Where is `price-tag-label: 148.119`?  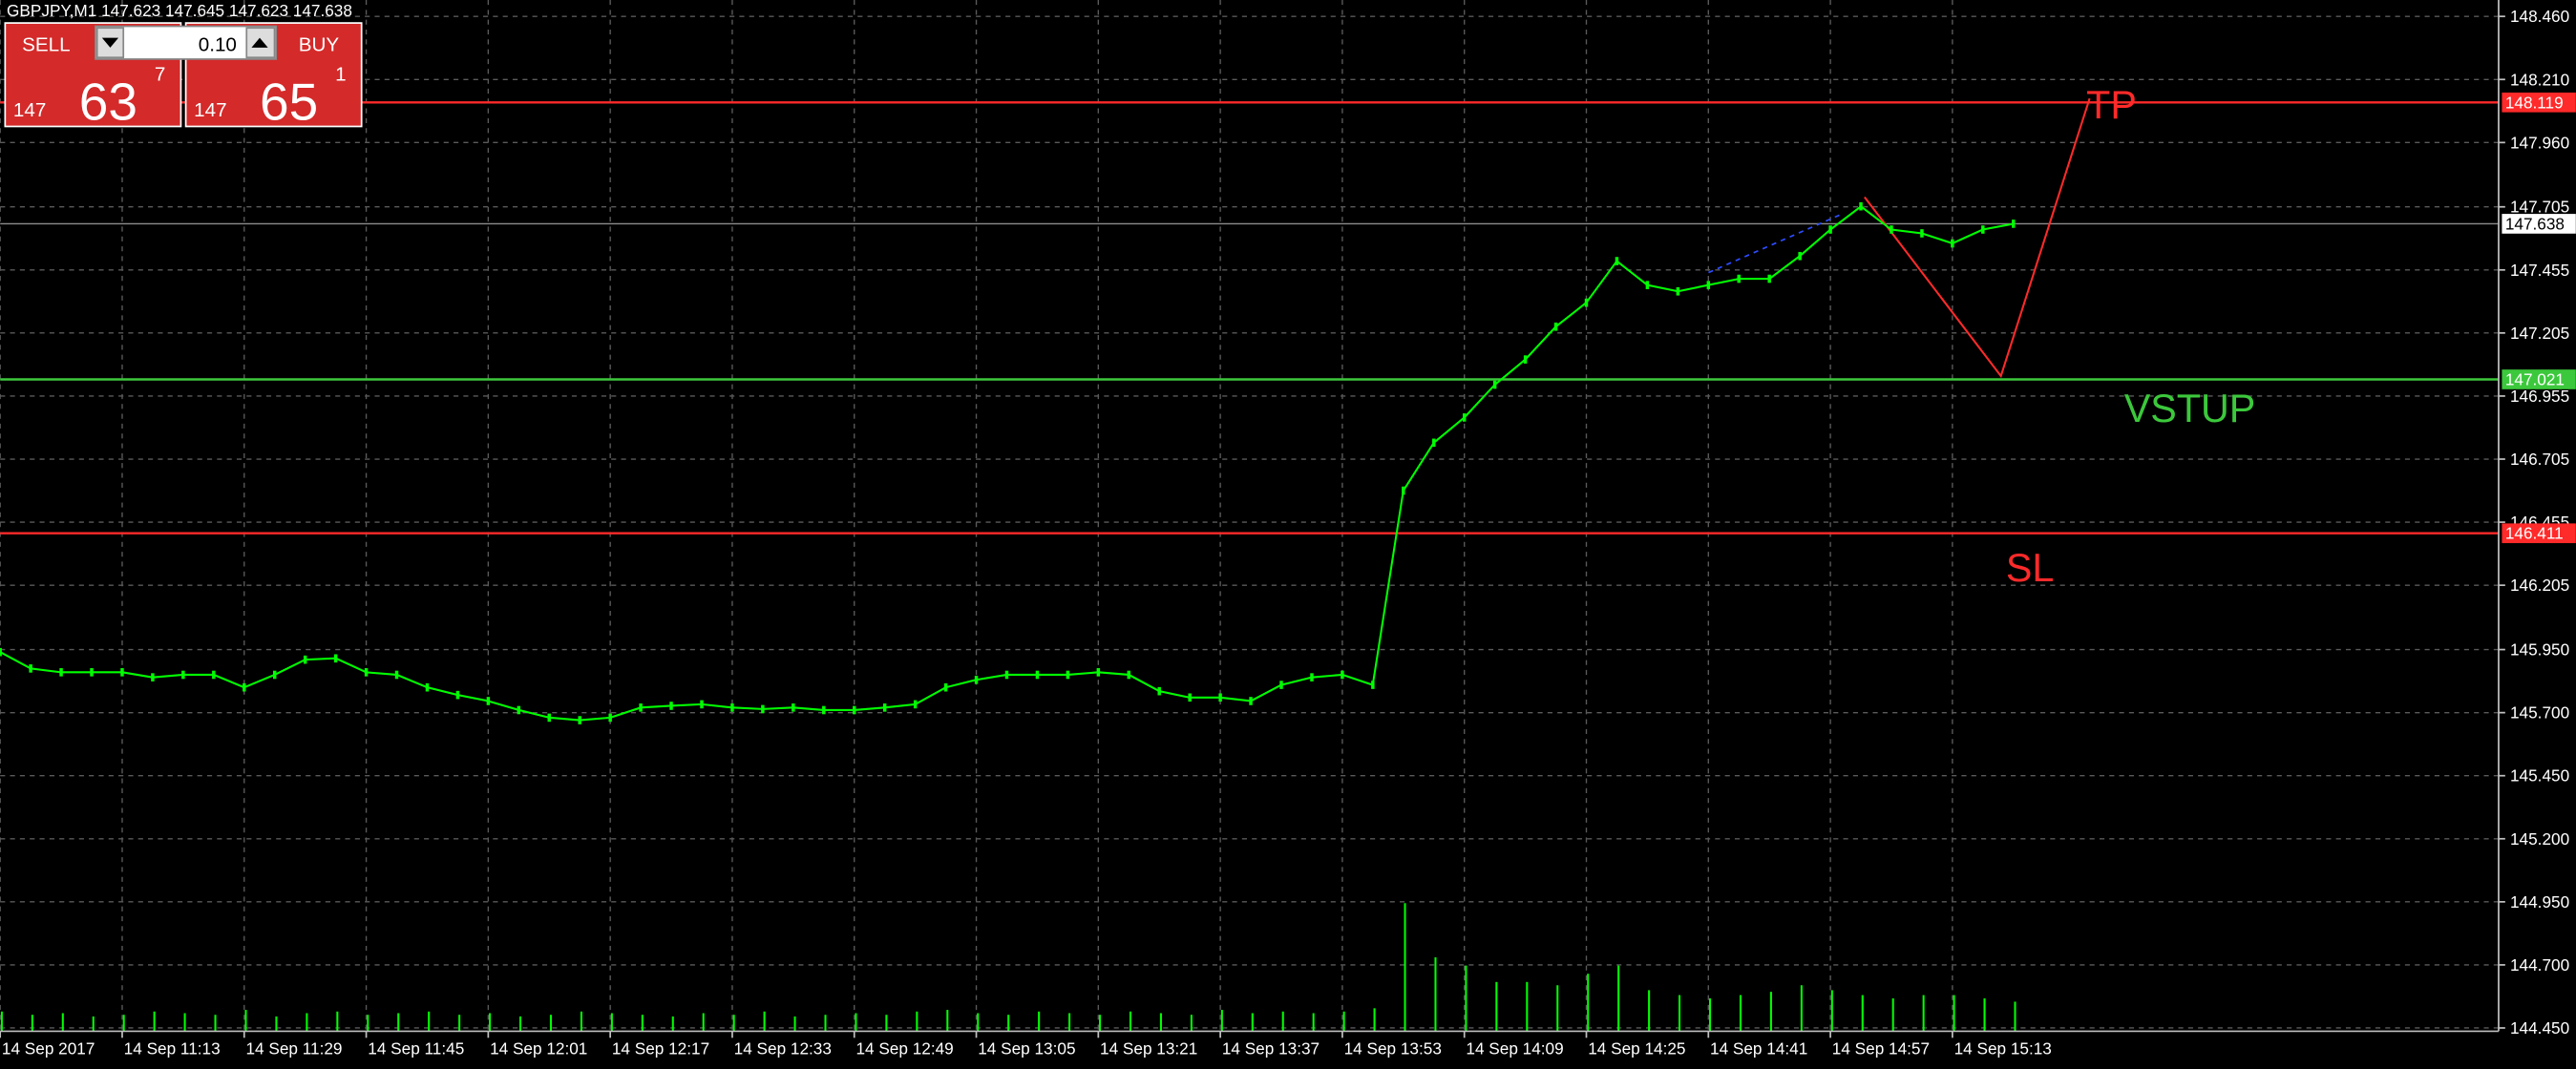
price-tag-label: 148.119 is located at coordinates (2534, 103).